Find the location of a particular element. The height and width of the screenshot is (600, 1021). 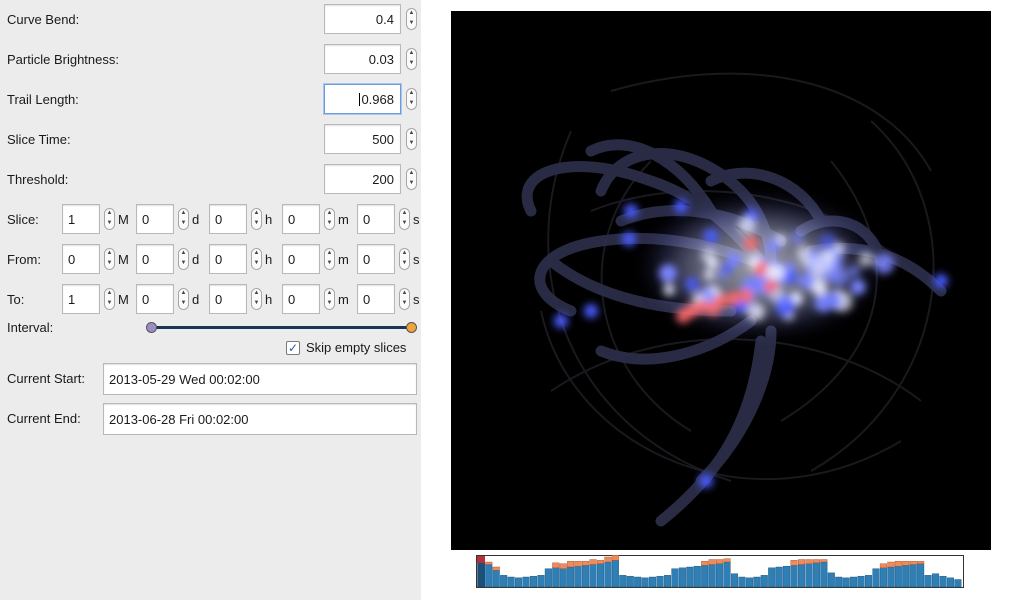

slice-minute-unit: m is located at coordinates (343, 219).